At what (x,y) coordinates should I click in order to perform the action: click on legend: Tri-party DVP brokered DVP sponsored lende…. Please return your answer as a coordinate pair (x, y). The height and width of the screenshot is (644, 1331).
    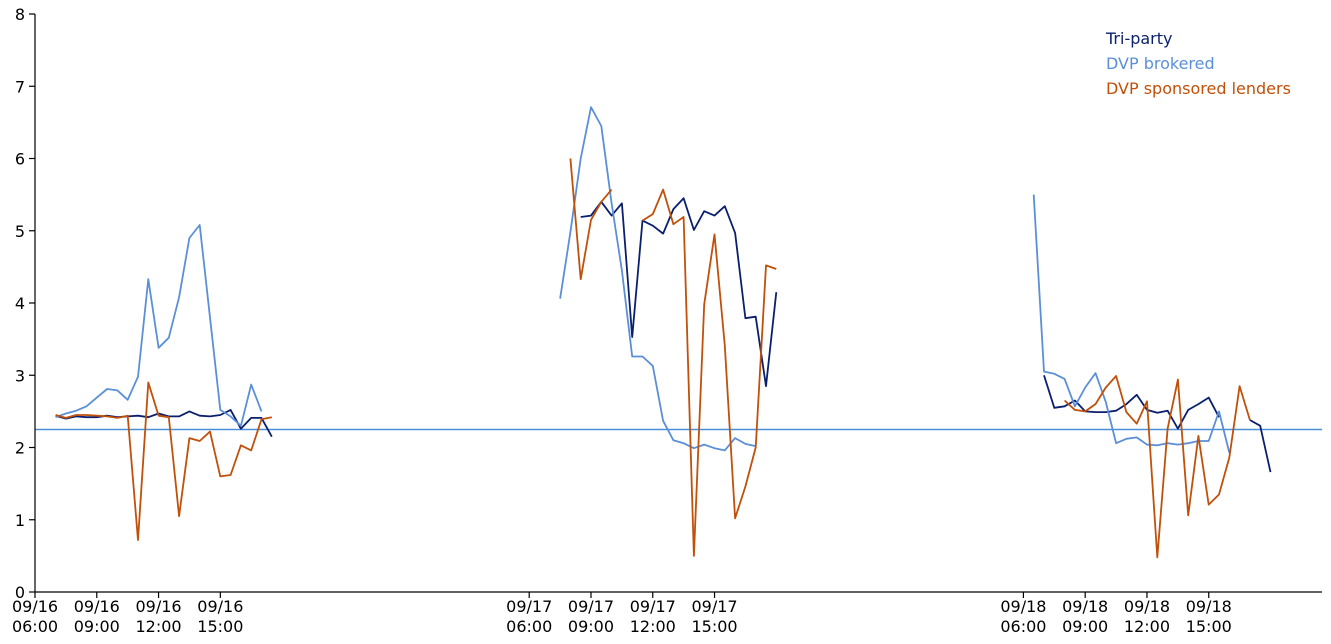
    Looking at the image, I should click on (1198, 63).